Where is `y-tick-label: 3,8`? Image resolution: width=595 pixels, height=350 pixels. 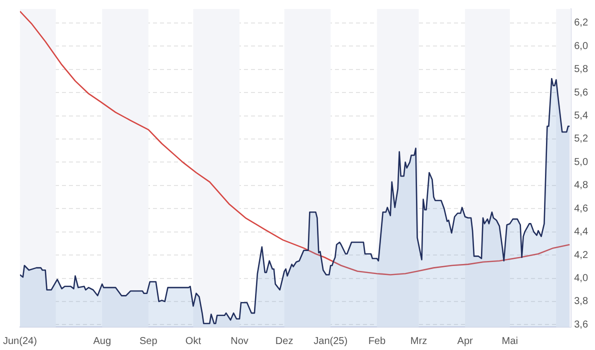
y-tick-label: 3,8 is located at coordinates (581, 302).